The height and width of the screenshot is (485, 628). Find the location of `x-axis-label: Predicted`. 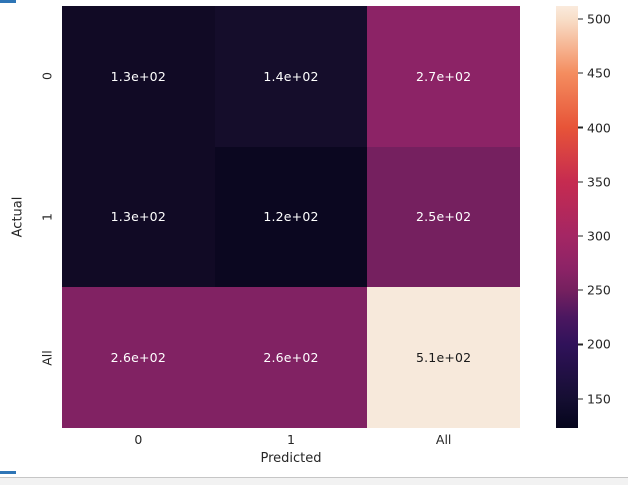

x-axis-label: Predicted is located at coordinates (291, 458).